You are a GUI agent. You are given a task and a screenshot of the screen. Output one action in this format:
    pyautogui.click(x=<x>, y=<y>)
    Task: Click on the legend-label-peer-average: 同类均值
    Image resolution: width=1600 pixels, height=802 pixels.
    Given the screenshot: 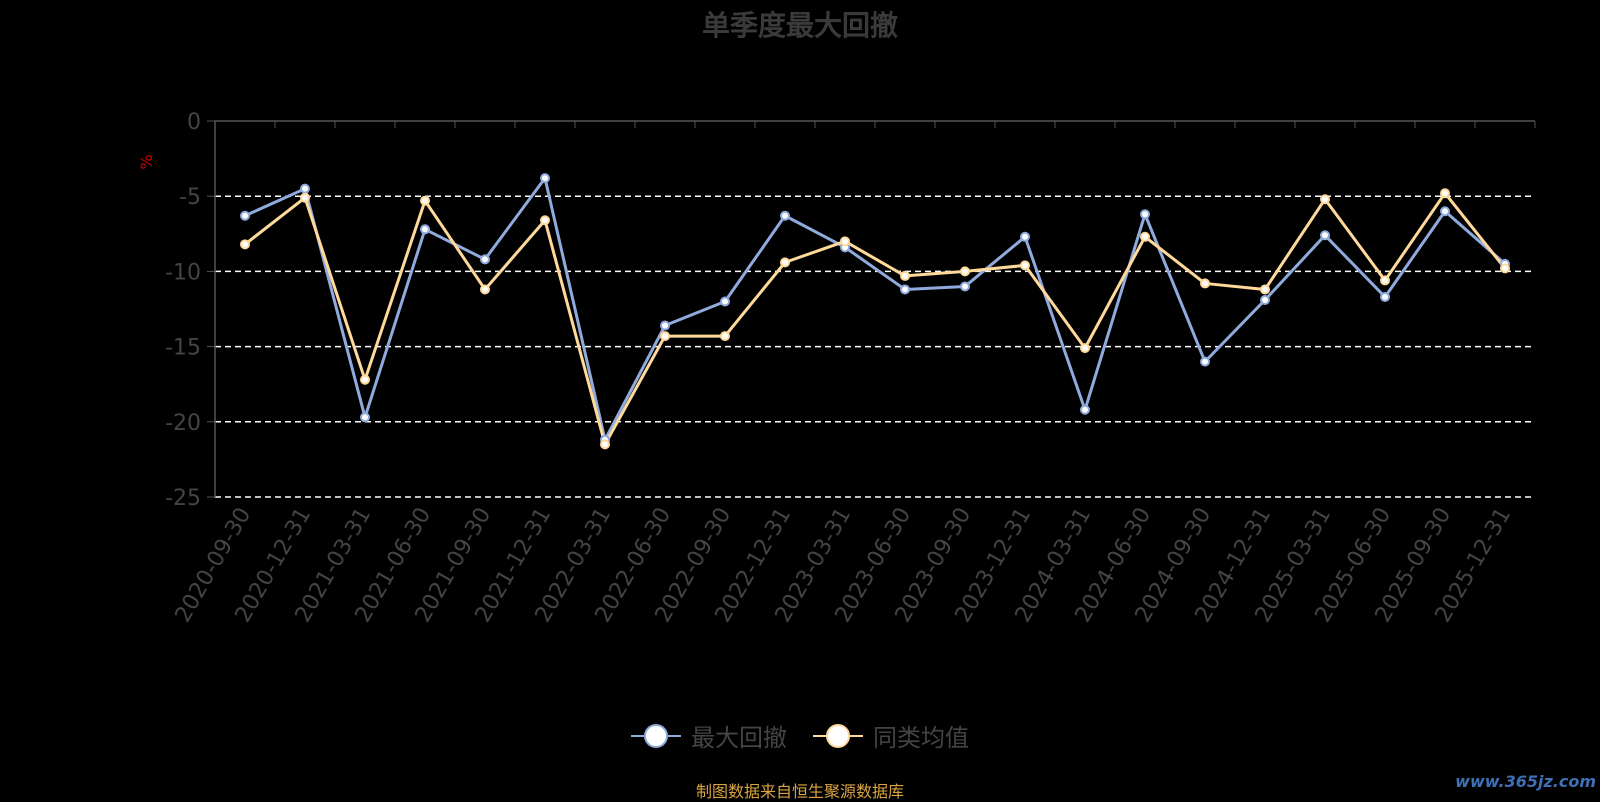 What is the action you would take?
    pyautogui.click(x=921, y=738)
    